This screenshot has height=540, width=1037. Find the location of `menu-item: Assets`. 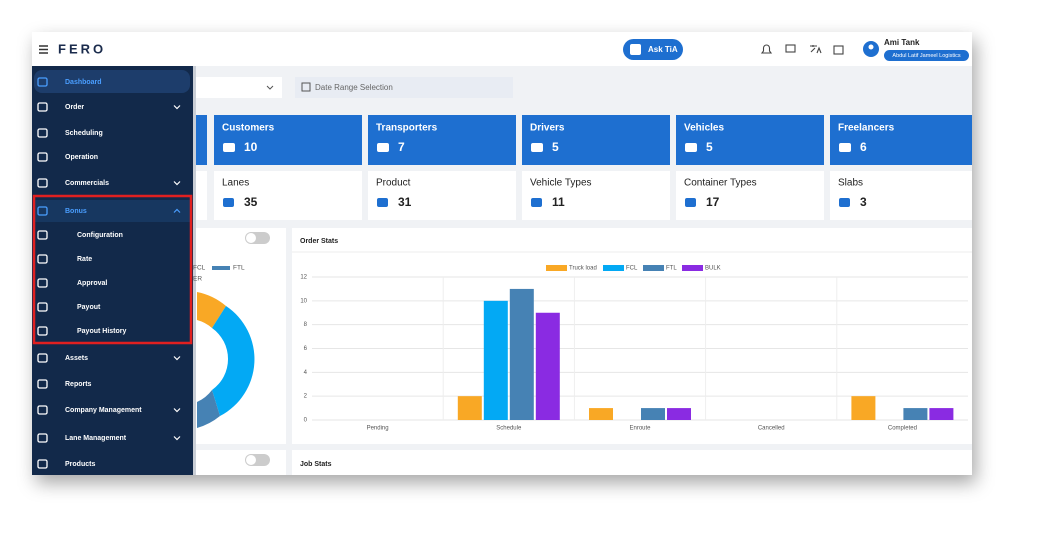

menu-item: Assets is located at coordinates (76, 358).